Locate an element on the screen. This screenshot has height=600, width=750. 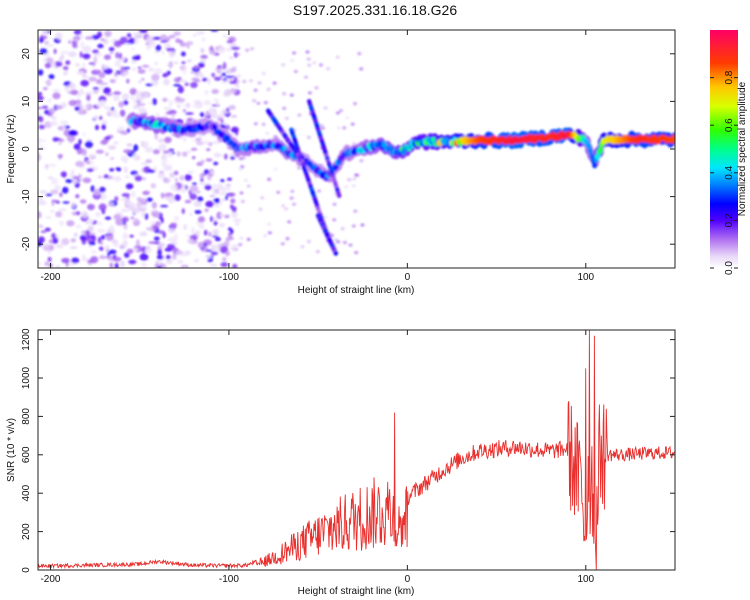
x-tick-label: -200 is located at coordinates (50, 579).